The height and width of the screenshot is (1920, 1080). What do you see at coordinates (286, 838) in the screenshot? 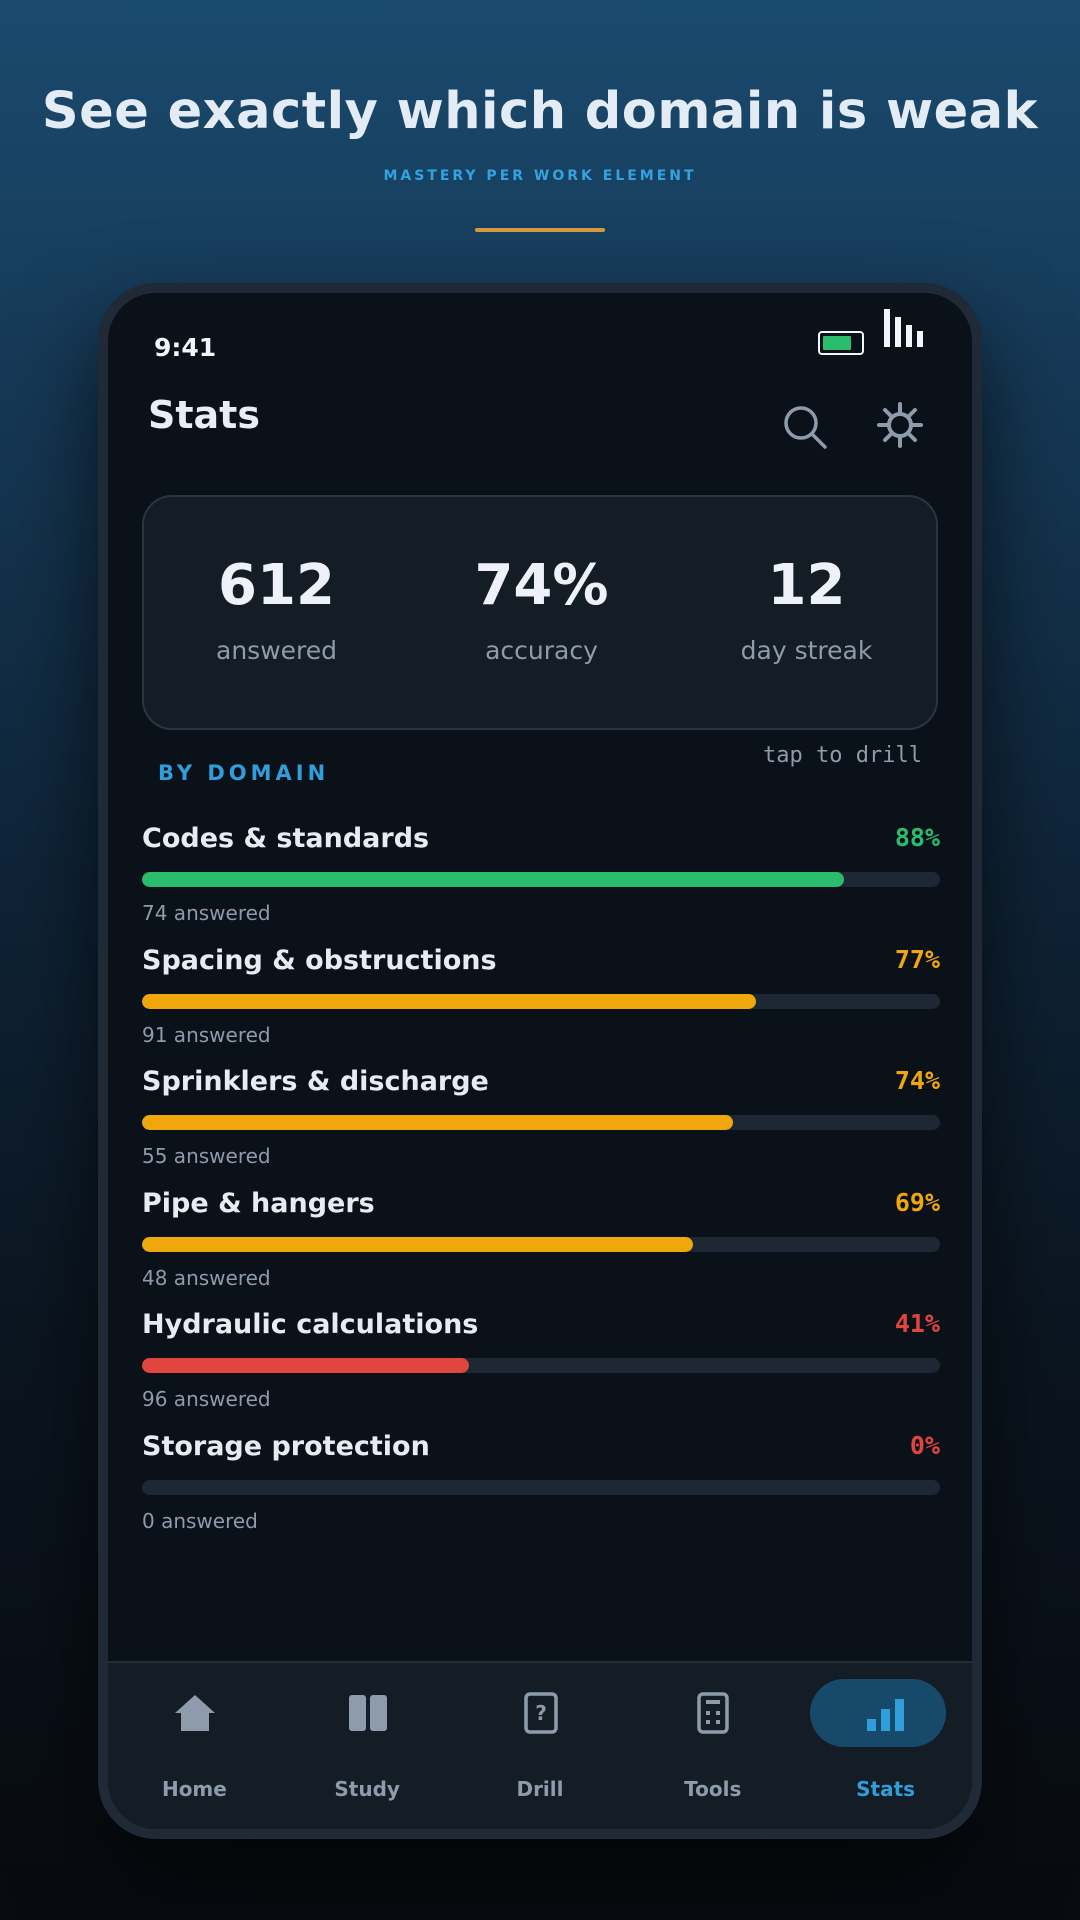
I see `domain-name: Codes & standards` at bounding box center [286, 838].